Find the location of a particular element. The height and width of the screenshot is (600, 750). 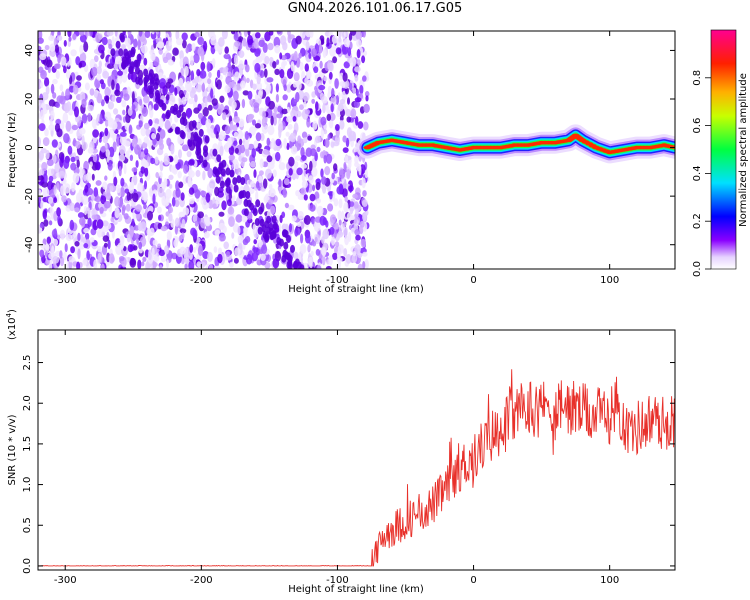

bottom-y-tick-label: 0.0 is located at coordinates (27, 566).